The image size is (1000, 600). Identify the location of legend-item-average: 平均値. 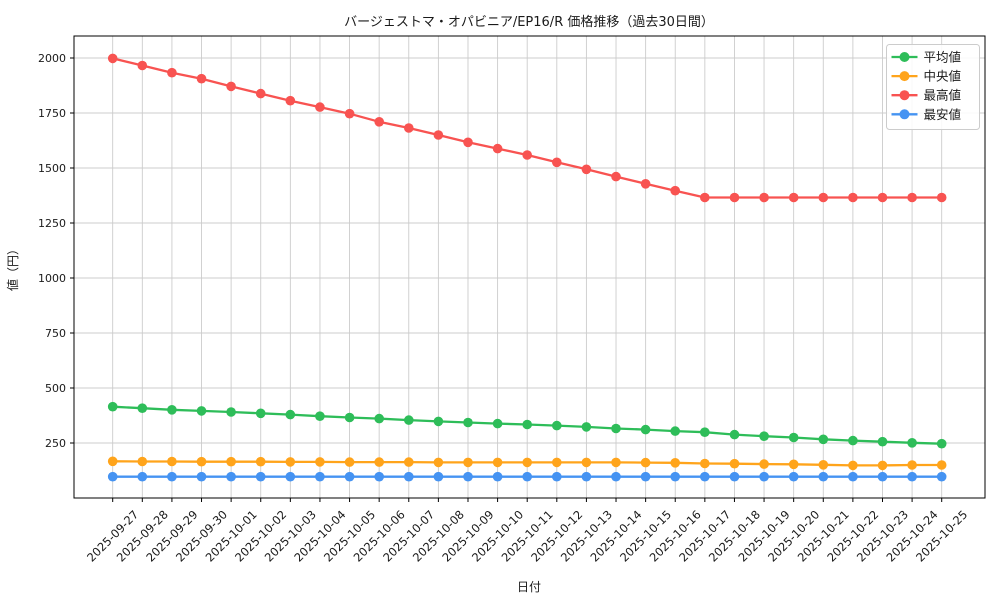
(926, 57).